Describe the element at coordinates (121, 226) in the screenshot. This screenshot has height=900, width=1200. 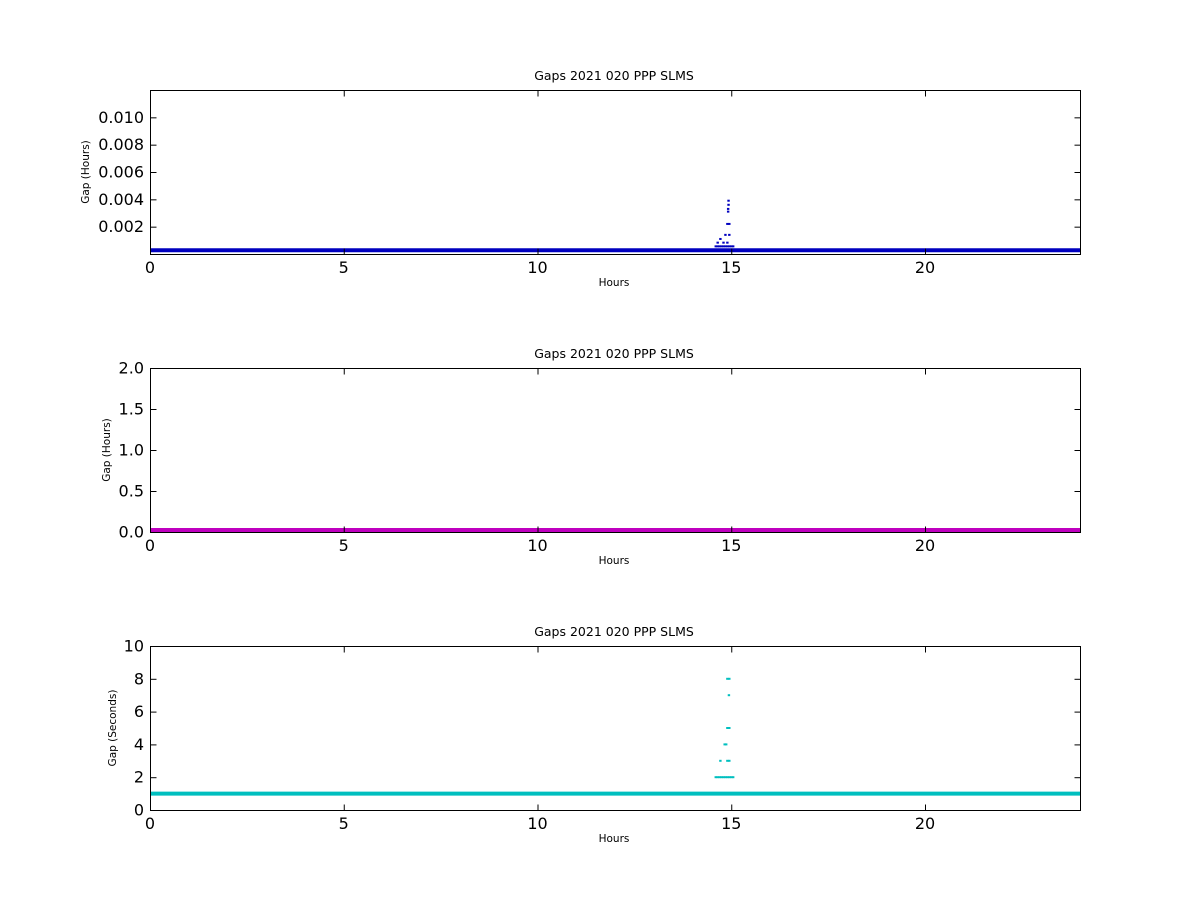
I see `y-tick-label: 0.002` at that location.